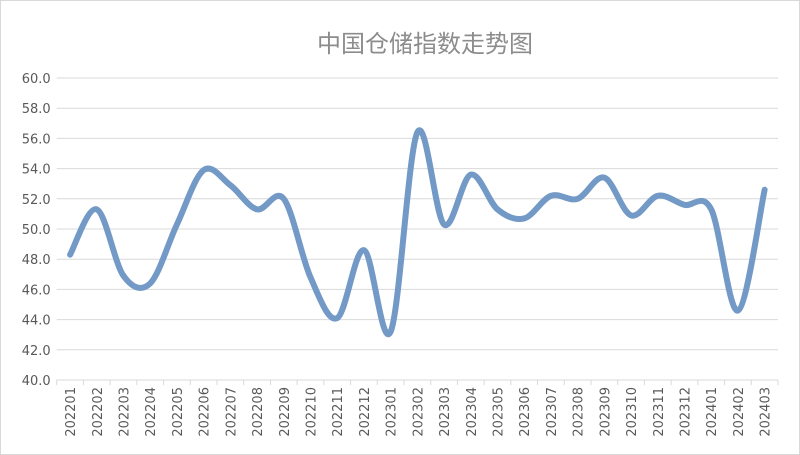 The image size is (800, 455). What do you see at coordinates (231, 412) in the screenshot?
I see `x-tick-label: 202207` at bounding box center [231, 412].